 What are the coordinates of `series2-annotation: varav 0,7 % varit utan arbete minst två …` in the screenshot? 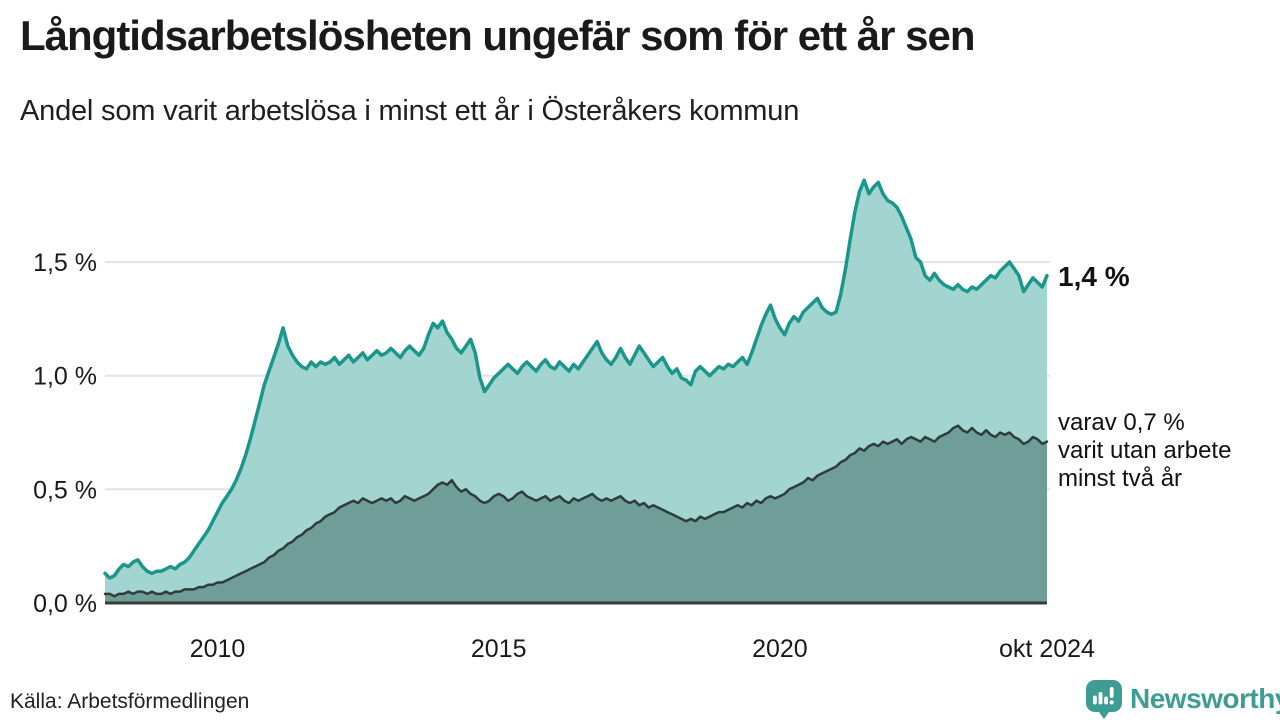 It's located at (1144, 451).